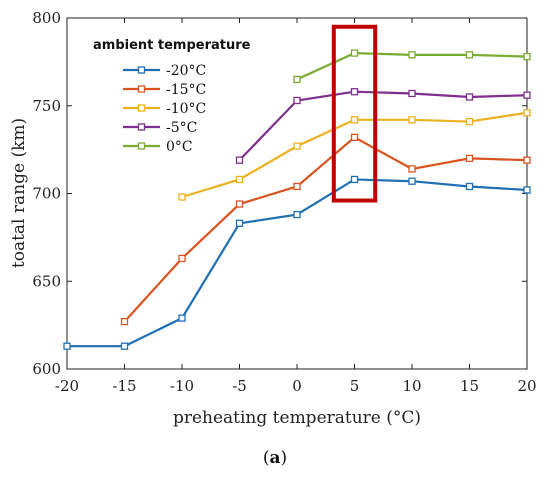 The width and height of the screenshot is (550, 478). I want to click on legend-item: -5°C, so click(160, 128).